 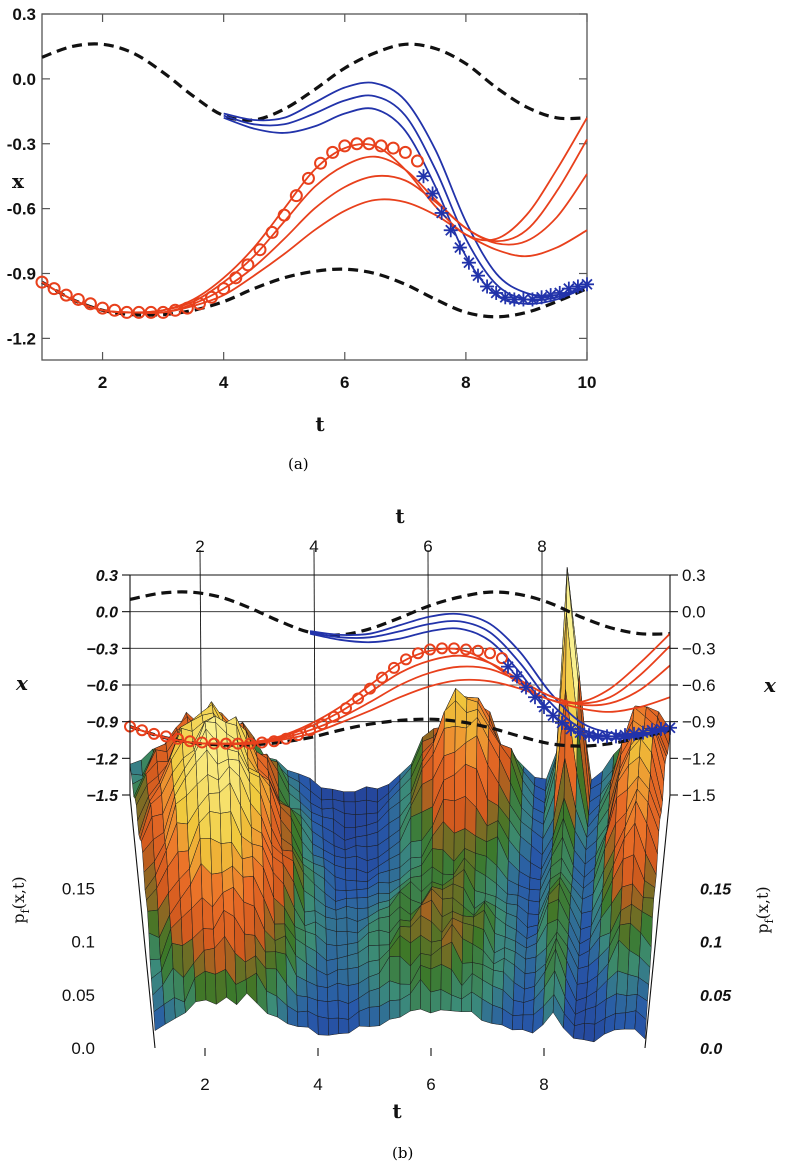 What do you see at coordinates (587, 382) in the screenshot?
I see `panel-a-xtick-label: 10` at bounding box center [587, 382].